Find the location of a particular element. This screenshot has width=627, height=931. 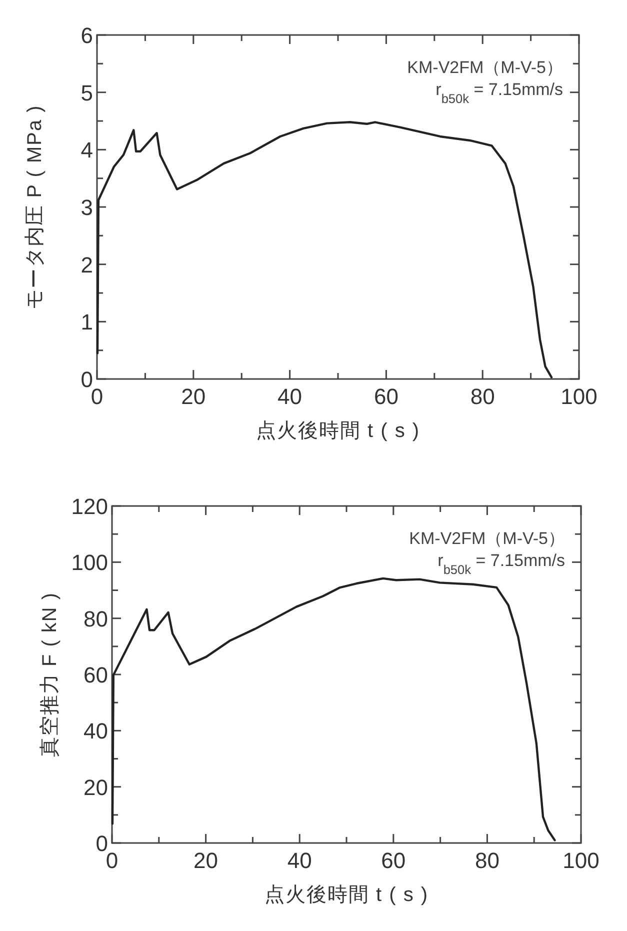

y-tick-label: 120 is located at coordinates (89, 506).